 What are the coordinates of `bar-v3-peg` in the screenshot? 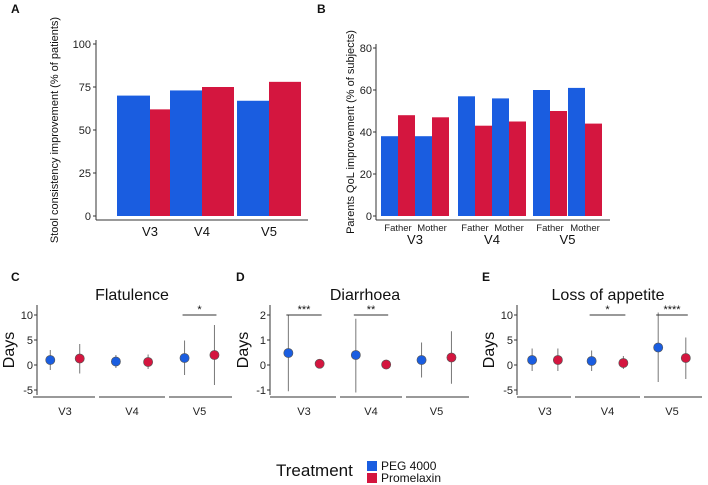 It's located at (133, 155).